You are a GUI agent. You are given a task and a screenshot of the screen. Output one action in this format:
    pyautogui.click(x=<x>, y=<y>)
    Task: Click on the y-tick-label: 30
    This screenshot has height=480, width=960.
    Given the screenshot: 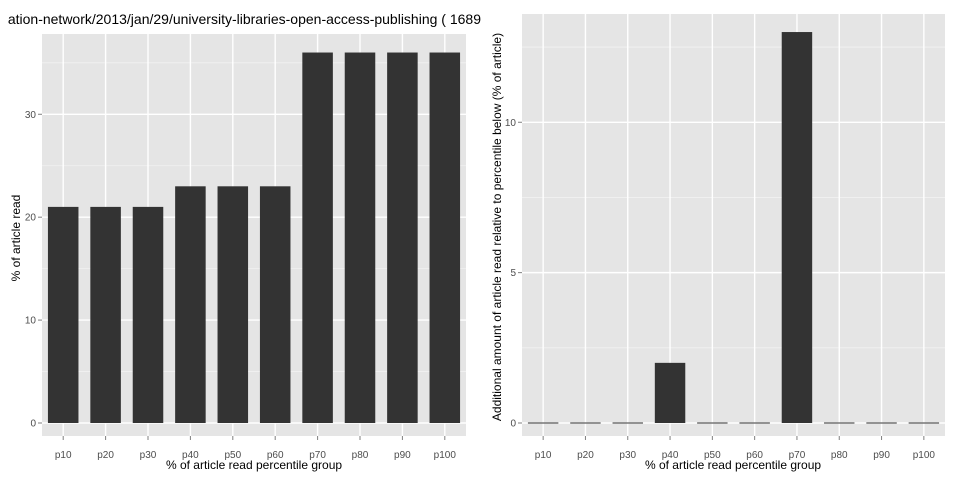 What is the action you would take?
    pyautogui.click(x=31, y=115)
    